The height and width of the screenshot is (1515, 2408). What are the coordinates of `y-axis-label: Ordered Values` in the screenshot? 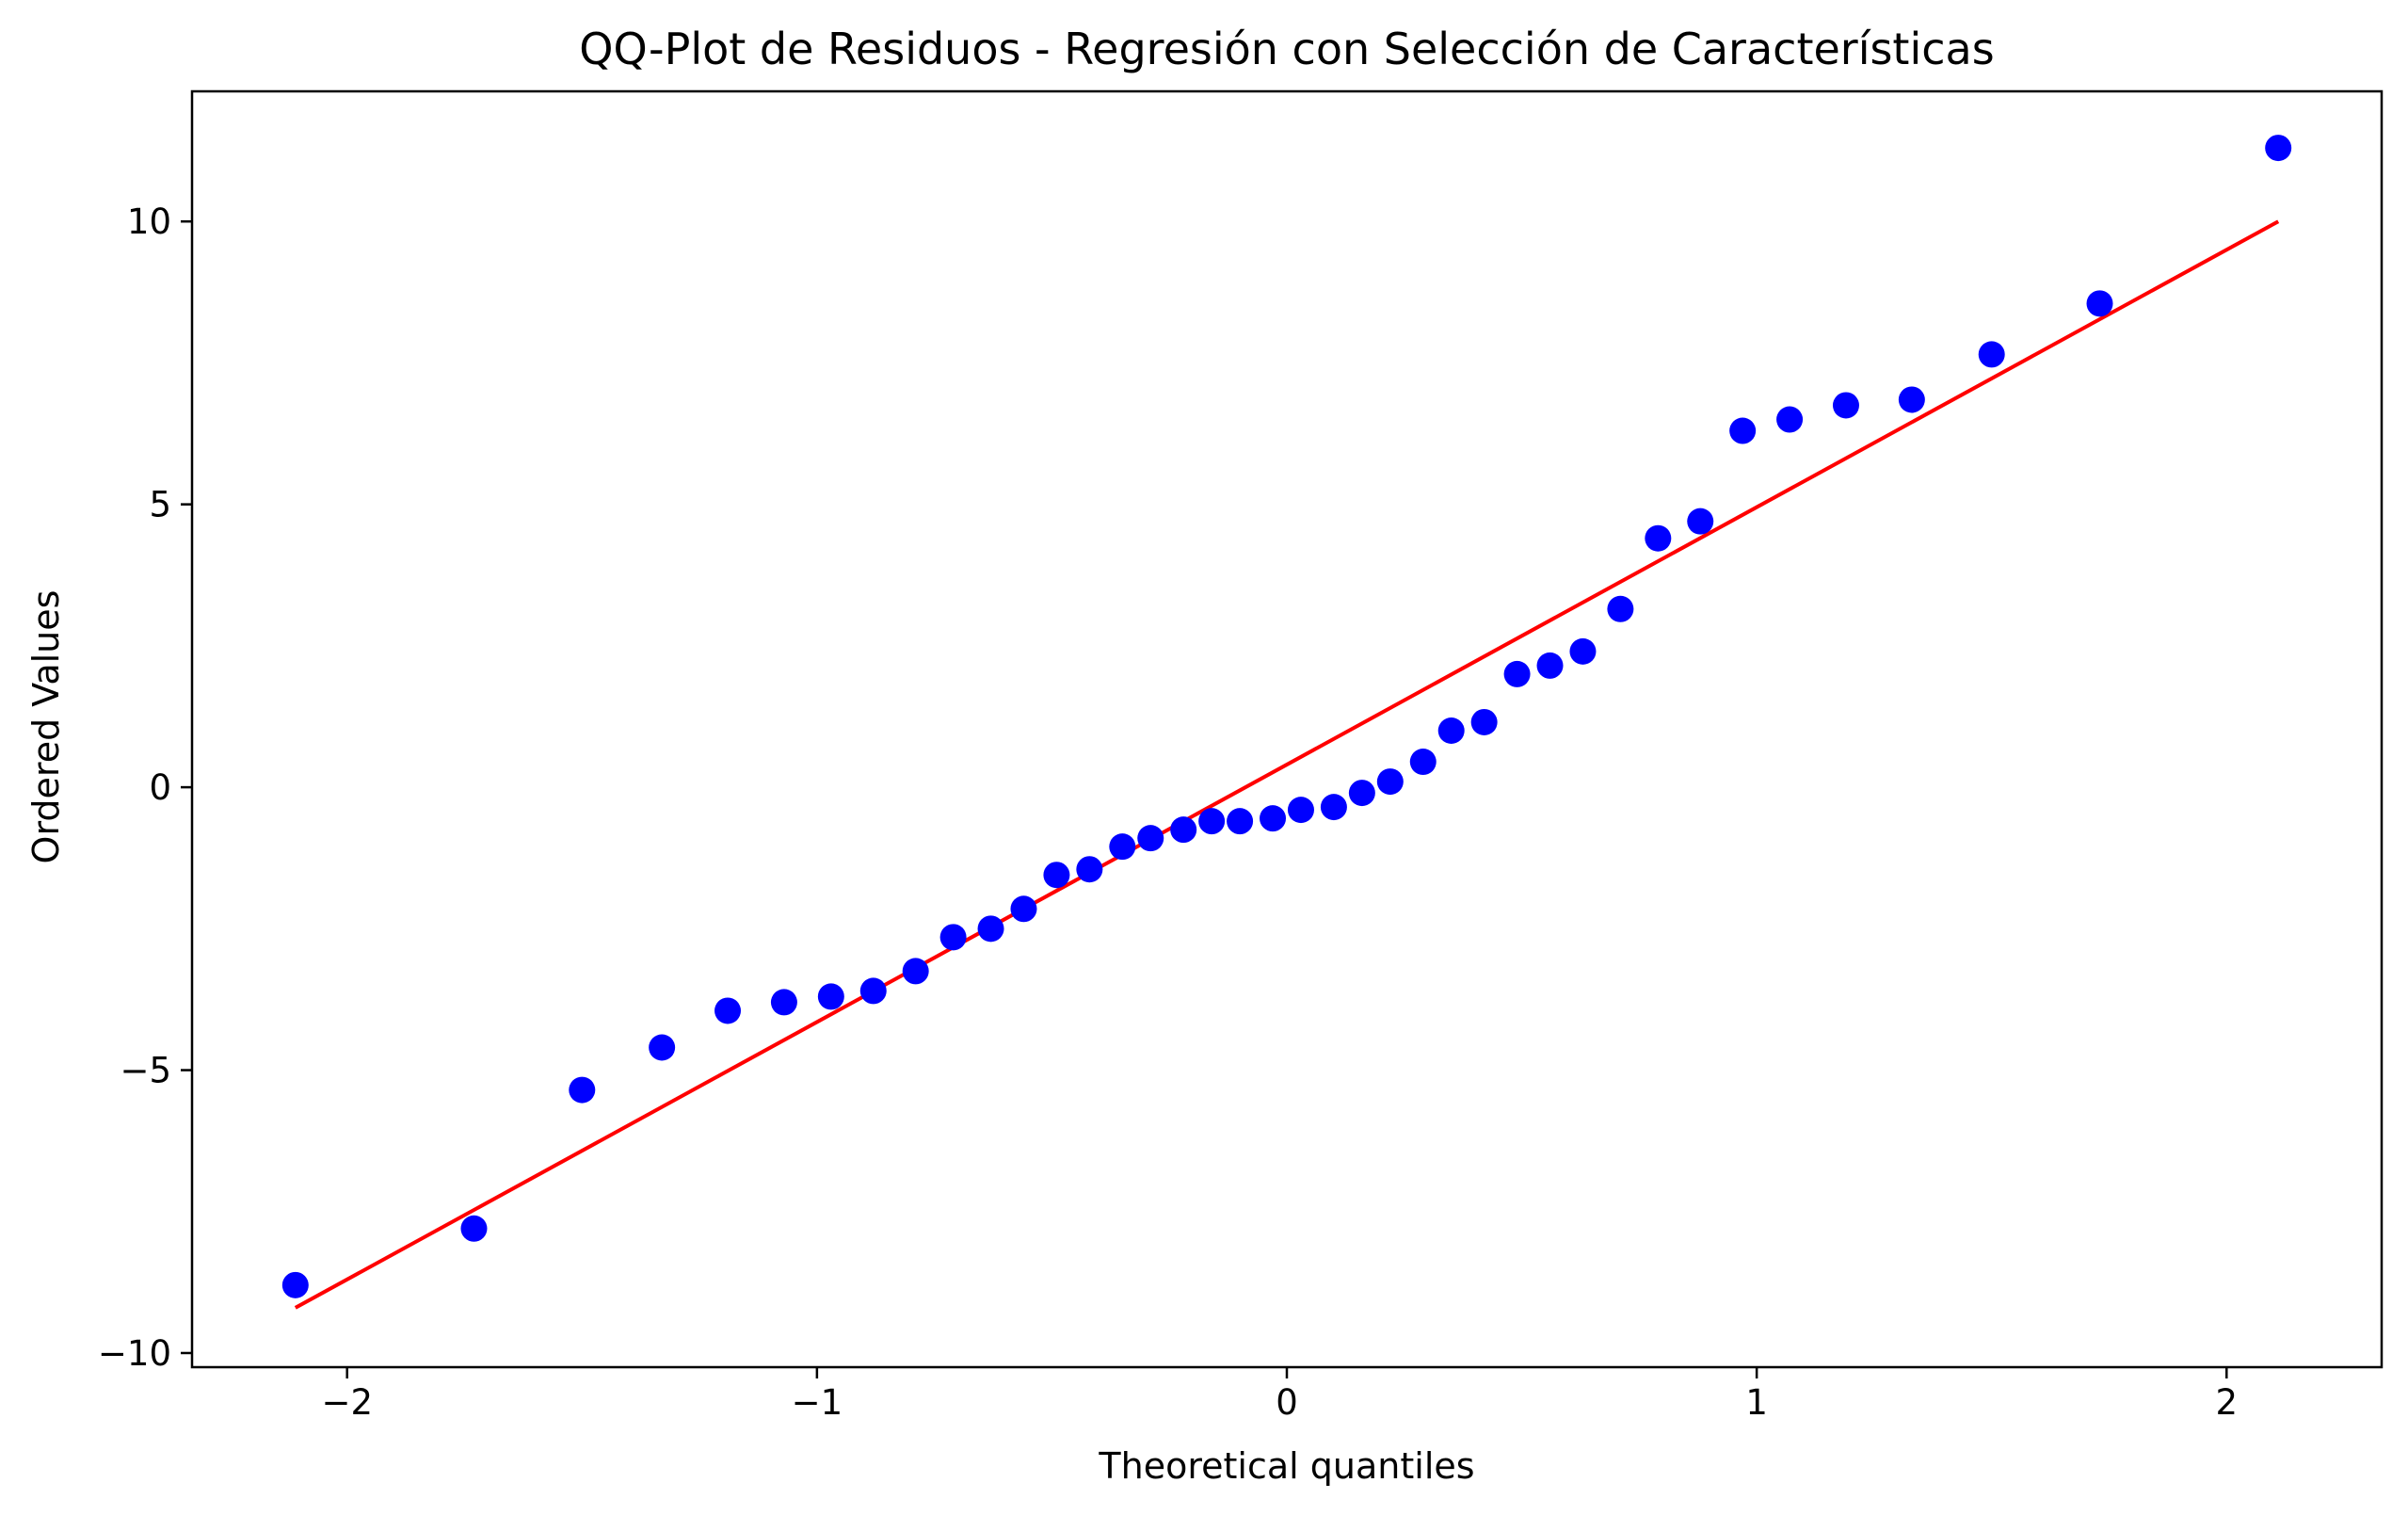 It's located at (46, 727).